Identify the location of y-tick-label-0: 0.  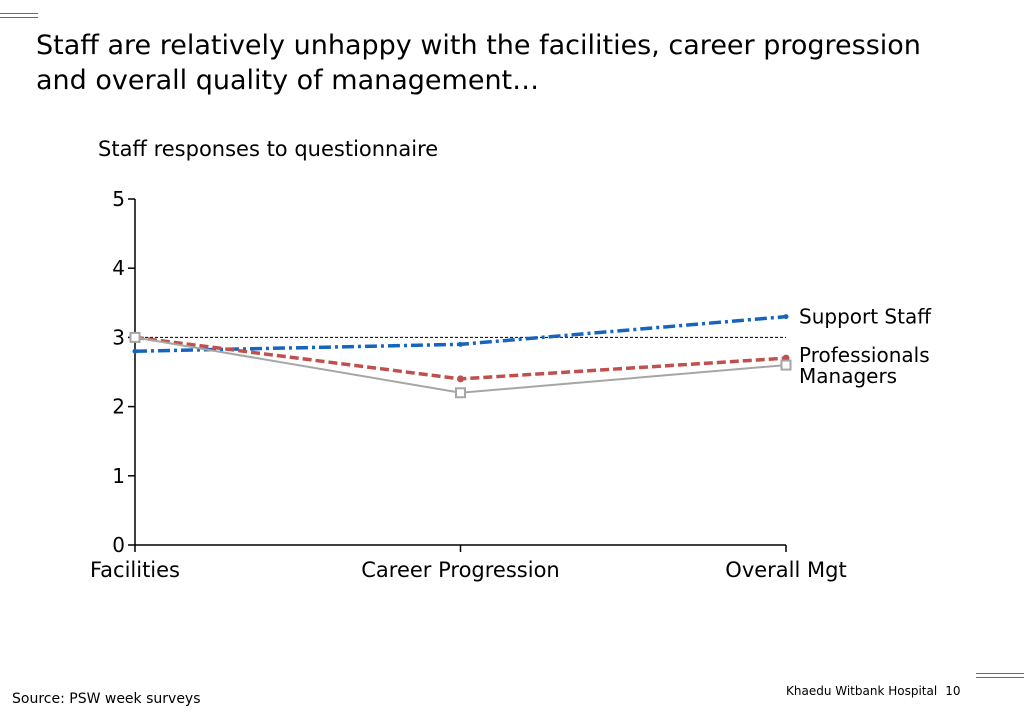
(118, 545).